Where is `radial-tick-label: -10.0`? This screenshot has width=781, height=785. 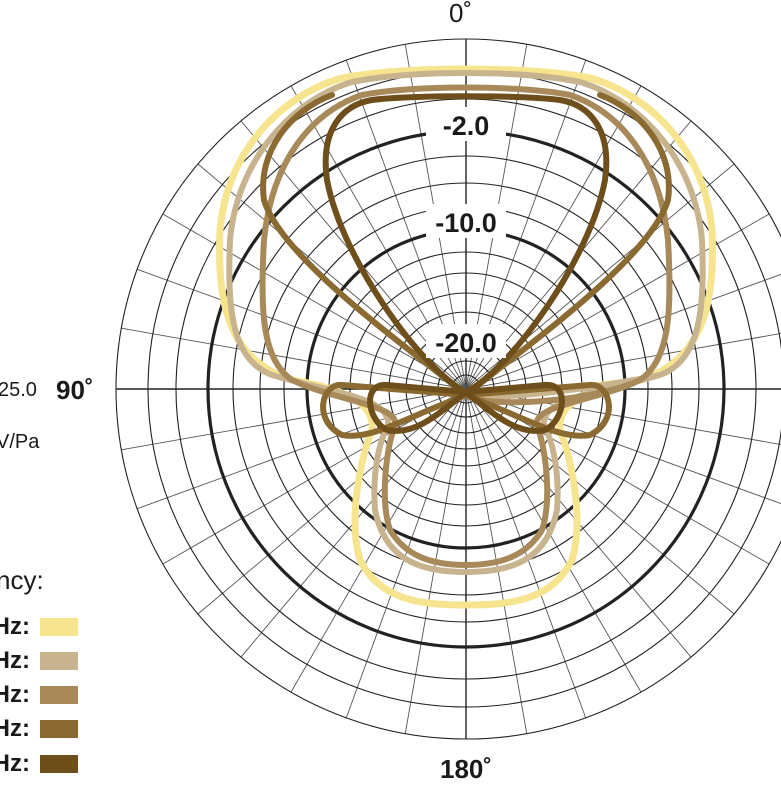 radial-tick-label: -10.0 is located at coordinates (466, 223).